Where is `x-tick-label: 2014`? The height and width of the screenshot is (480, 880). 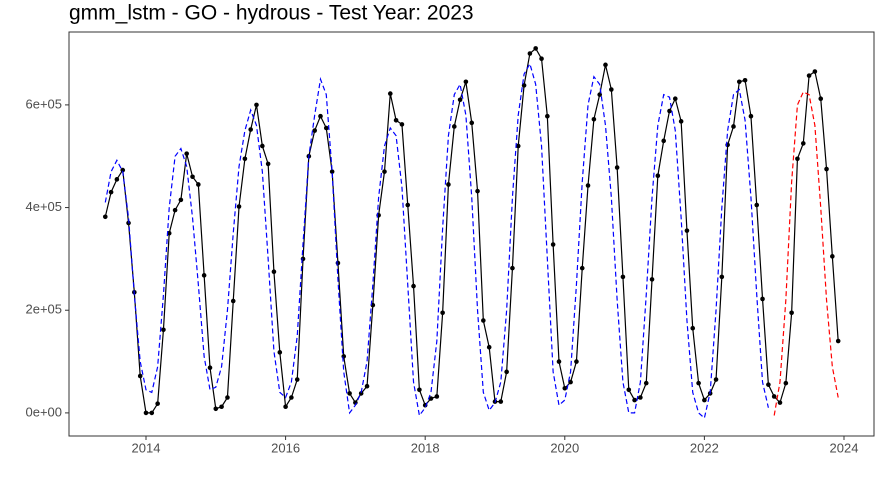 x-tick-label: 2014 is located at coordinates (146, 447).